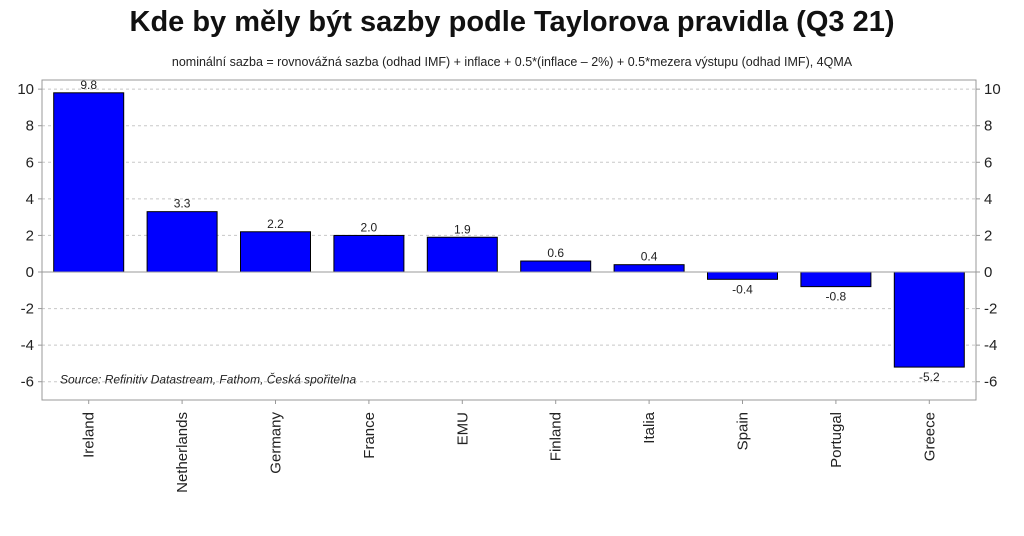 The height and width of the screenshot is (536, 1024). Describe the element at coordinates (836, 440) in the screenshot. I see `x-category-label: Portugal` at that location.